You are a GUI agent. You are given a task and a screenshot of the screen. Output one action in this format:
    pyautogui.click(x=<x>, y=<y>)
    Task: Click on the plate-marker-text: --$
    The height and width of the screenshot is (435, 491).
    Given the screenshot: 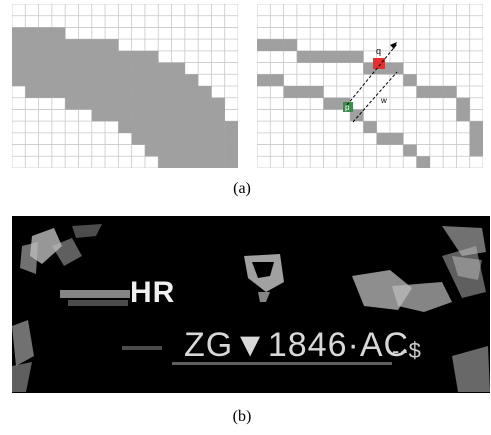 What is the action you would take?
    pyautogui.click(x=407, y=350)
    